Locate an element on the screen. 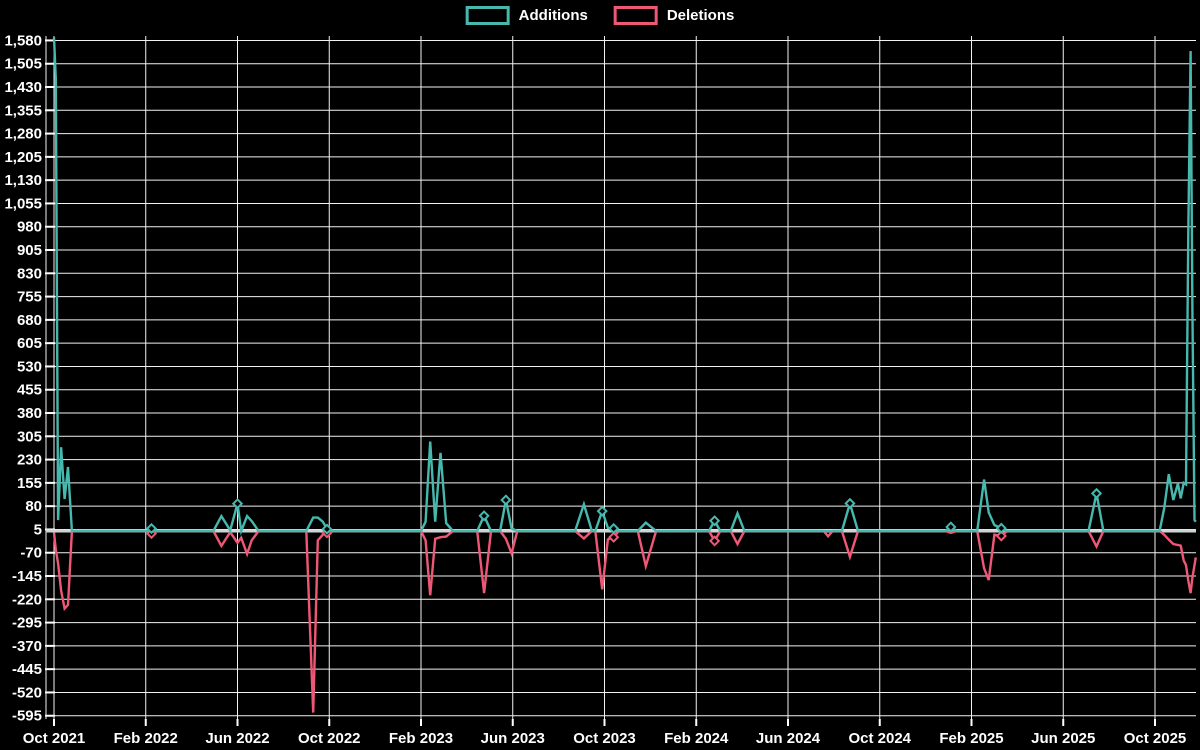 The height and width of the screenshot is (750, 1200). y-tick-label: 830 is located at coordinates (29, 273).